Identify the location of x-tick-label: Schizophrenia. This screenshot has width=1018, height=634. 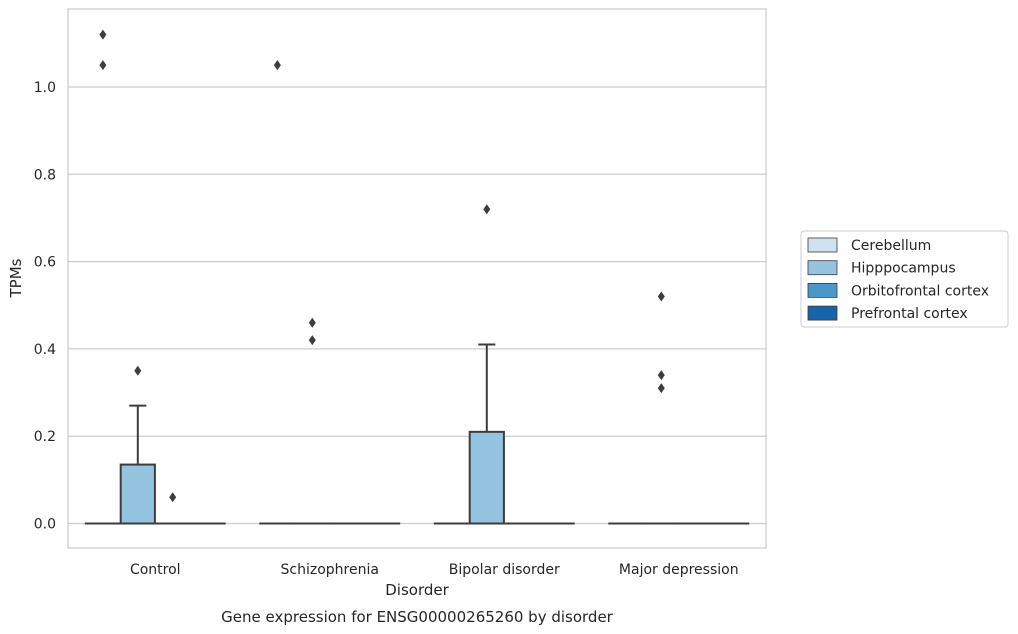
(330, 570).